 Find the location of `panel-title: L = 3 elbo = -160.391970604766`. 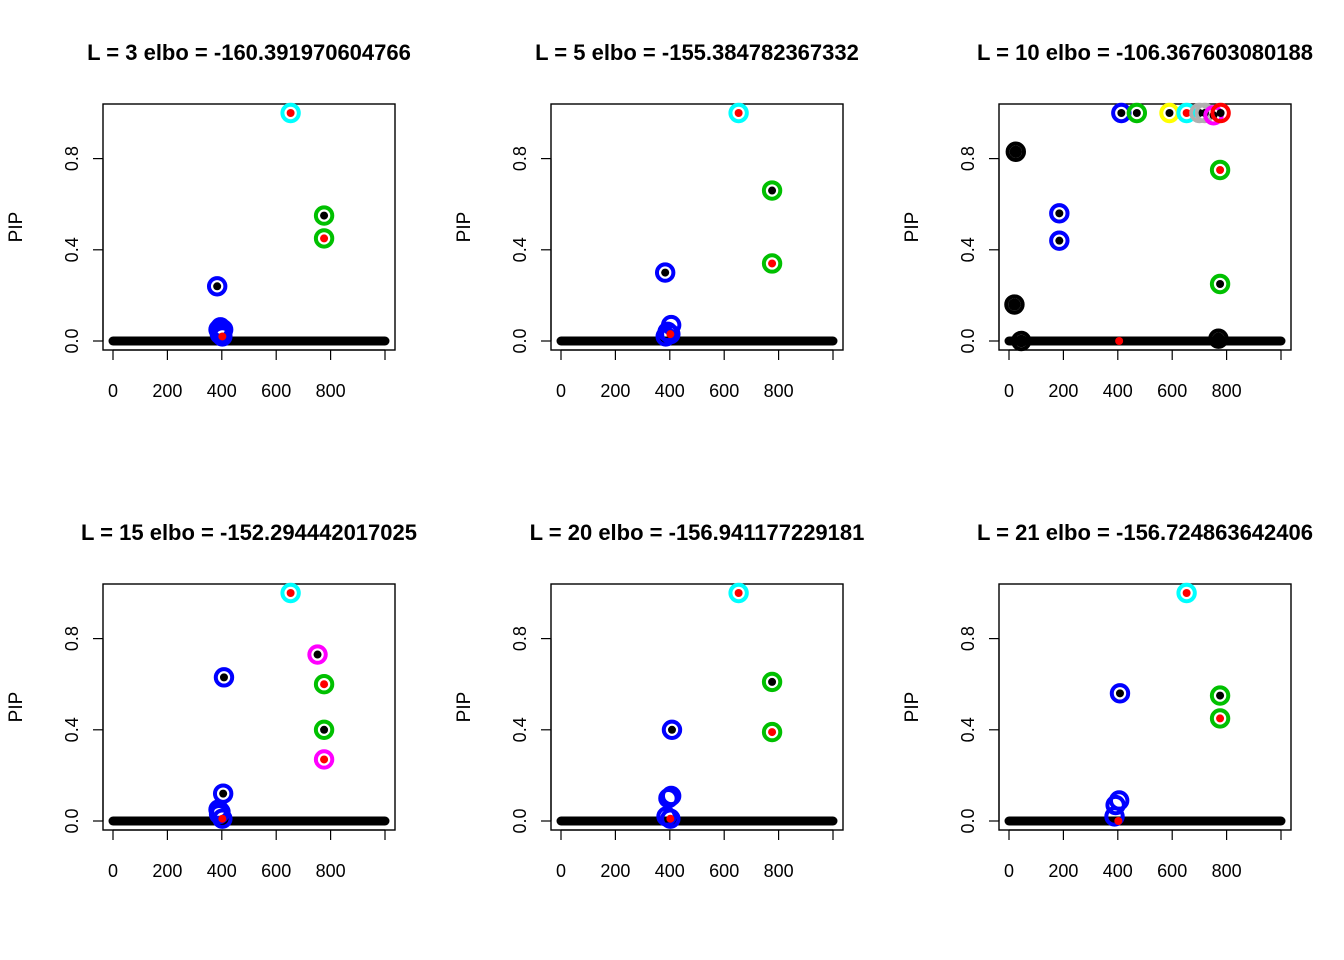

panel-title: L = 3 elbo = -160.391970604766 is located at coordinates (249, 52).